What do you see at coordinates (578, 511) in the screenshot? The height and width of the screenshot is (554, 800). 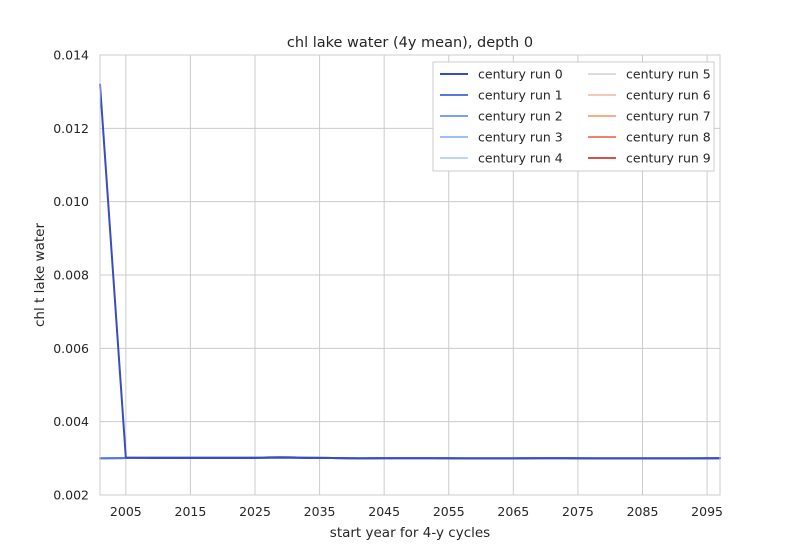 I see `x-tick-label: 2075` at bounding box center [578, 511].